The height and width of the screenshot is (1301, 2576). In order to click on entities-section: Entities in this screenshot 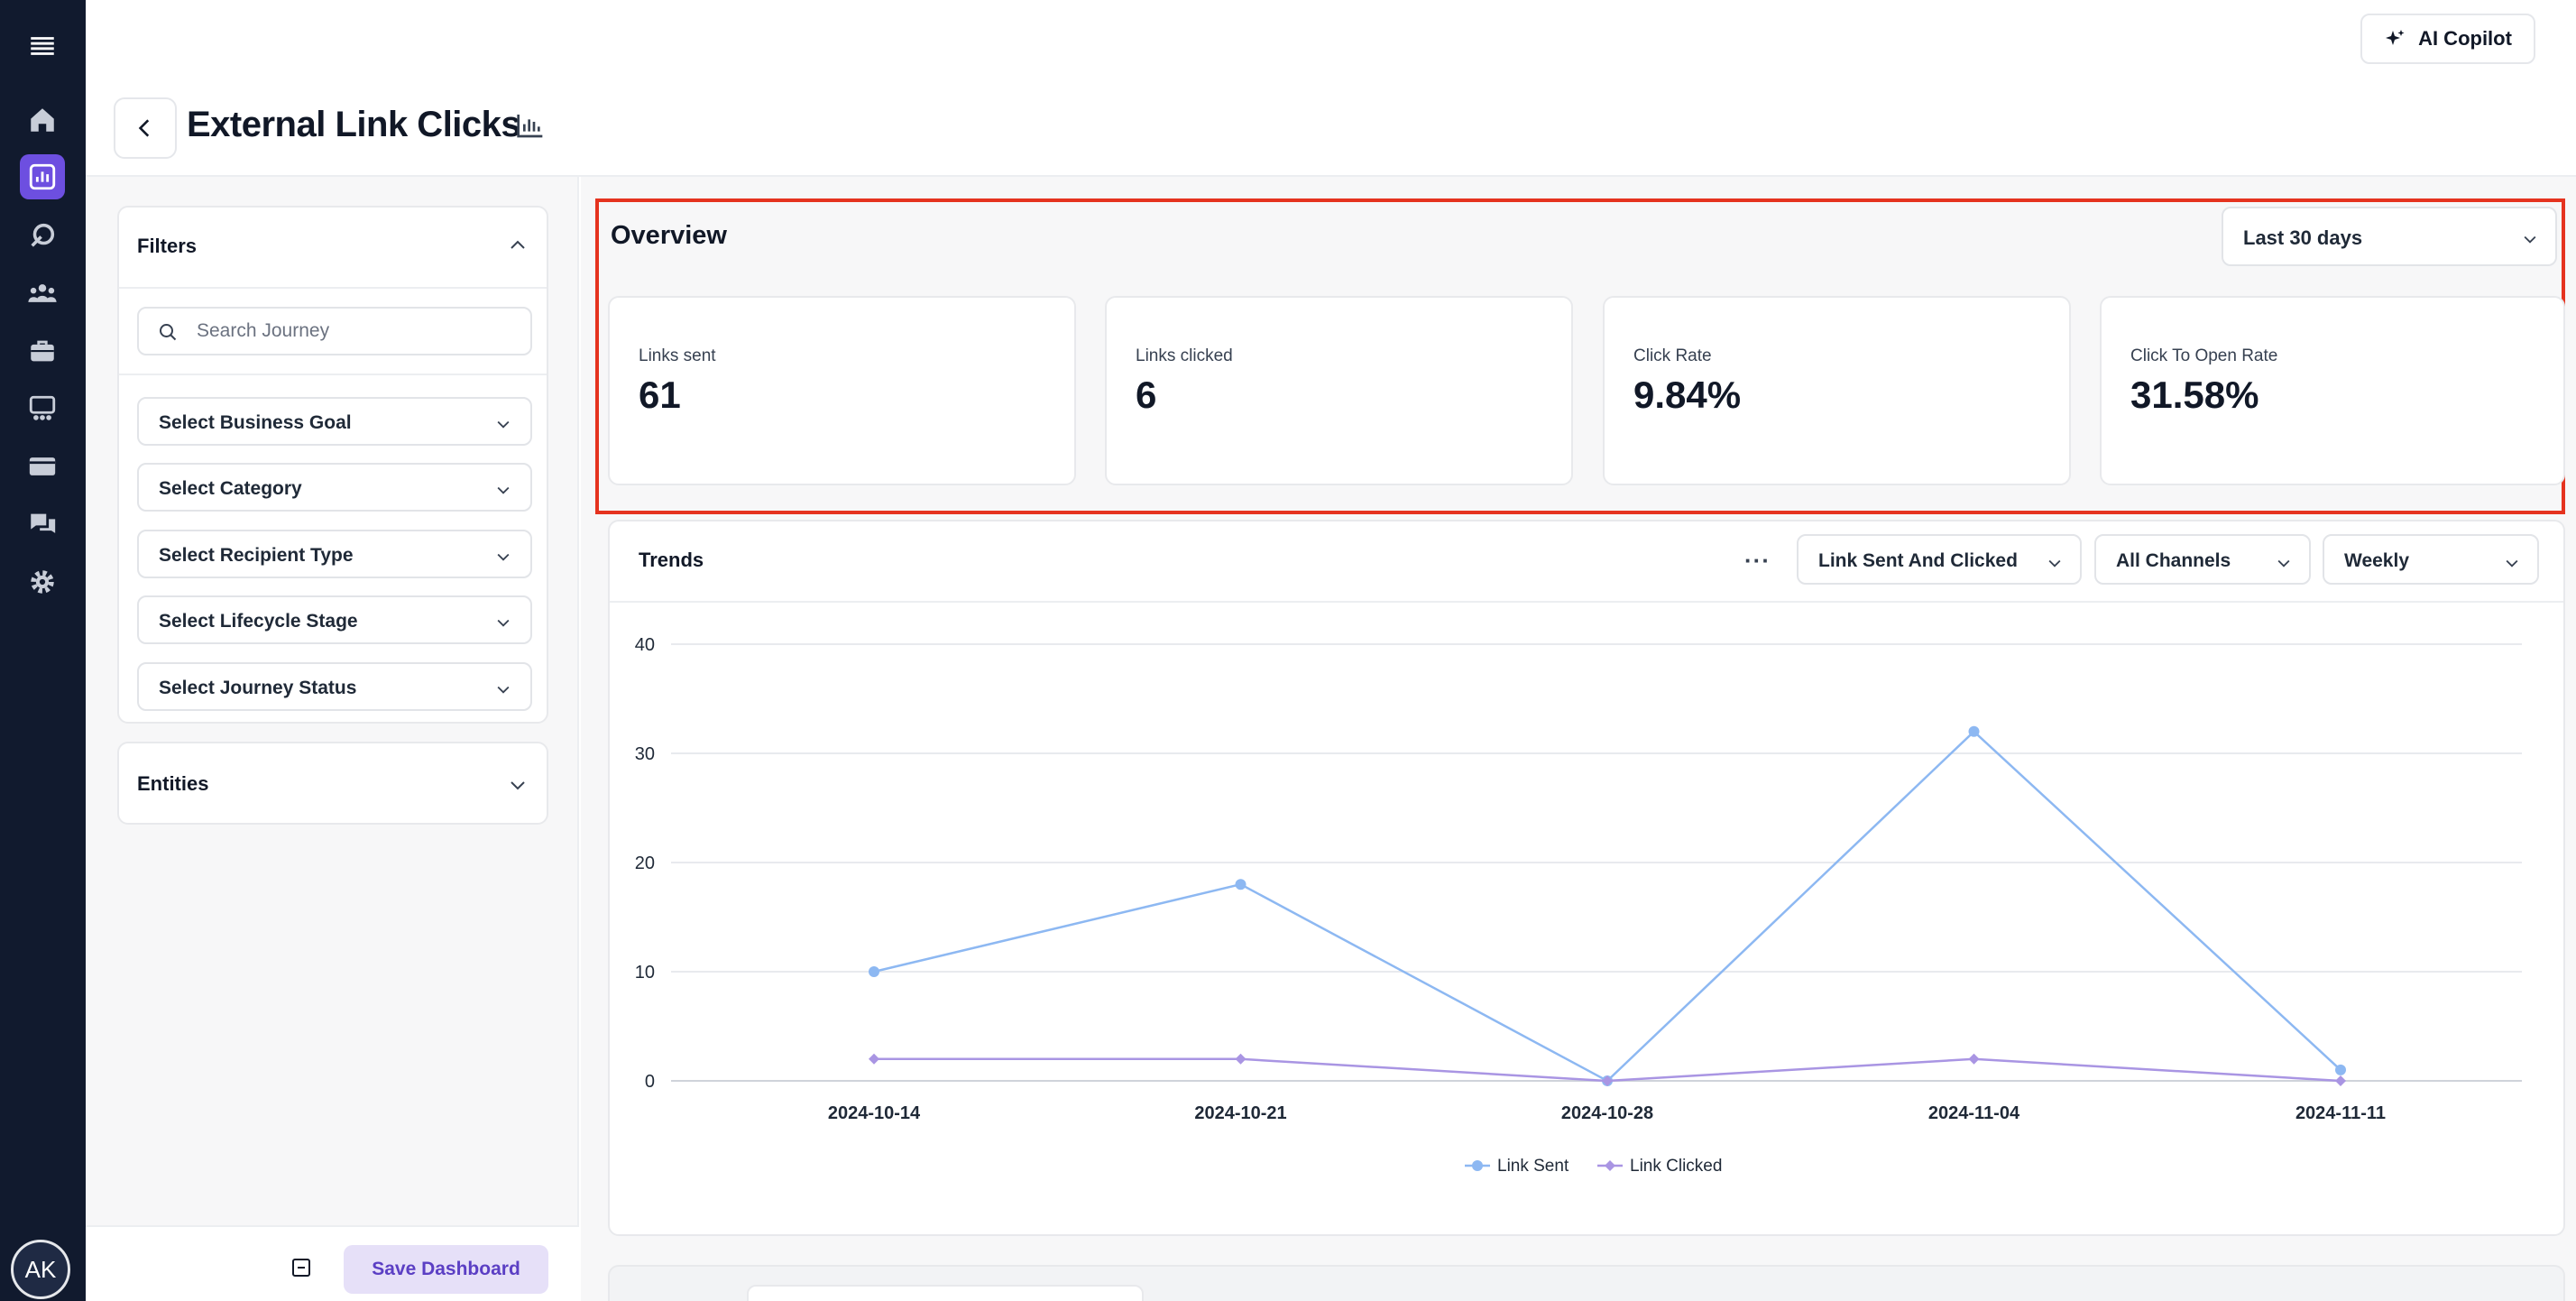, I will do `click(333, 783)`.